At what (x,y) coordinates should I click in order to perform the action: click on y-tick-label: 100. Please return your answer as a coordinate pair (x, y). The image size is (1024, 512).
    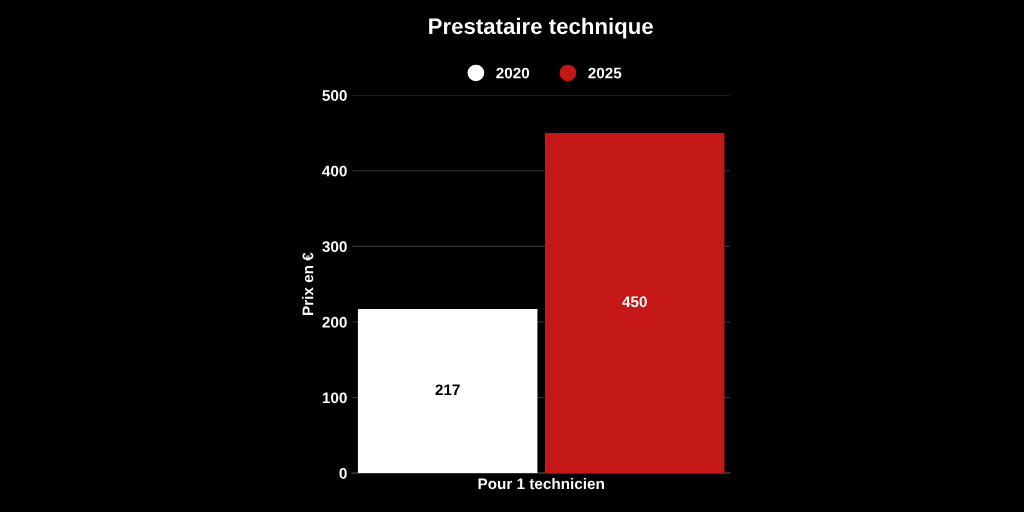
    Looking at the image, I should click on (334, 398).